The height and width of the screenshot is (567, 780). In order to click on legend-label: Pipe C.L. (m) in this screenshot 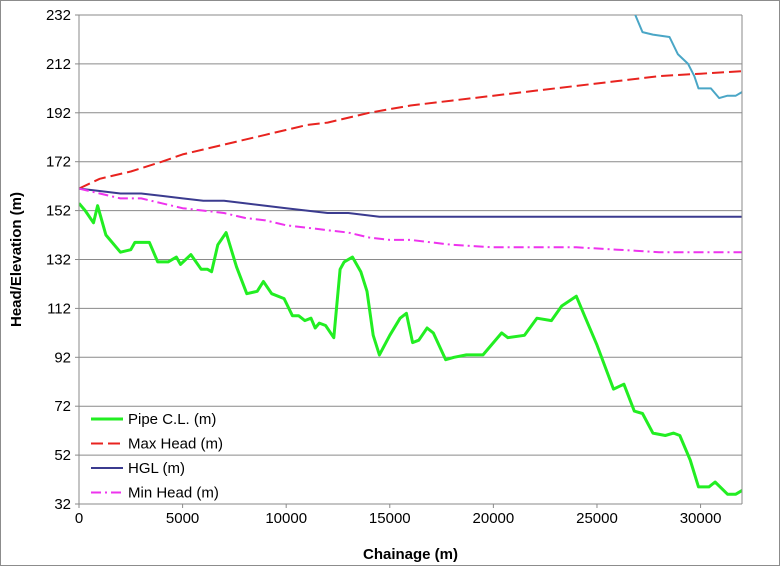, I will do `click(172, 419)`.